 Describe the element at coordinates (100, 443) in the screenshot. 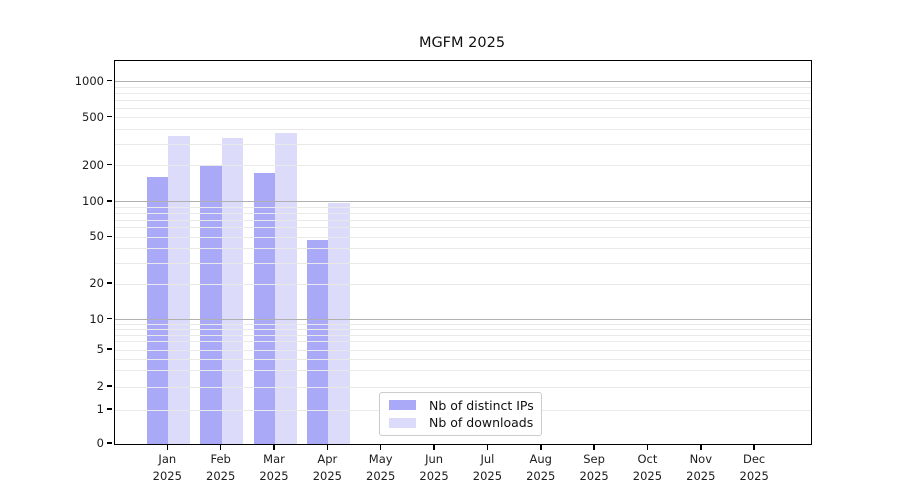

I see `y-tick-label: 0` at that location.